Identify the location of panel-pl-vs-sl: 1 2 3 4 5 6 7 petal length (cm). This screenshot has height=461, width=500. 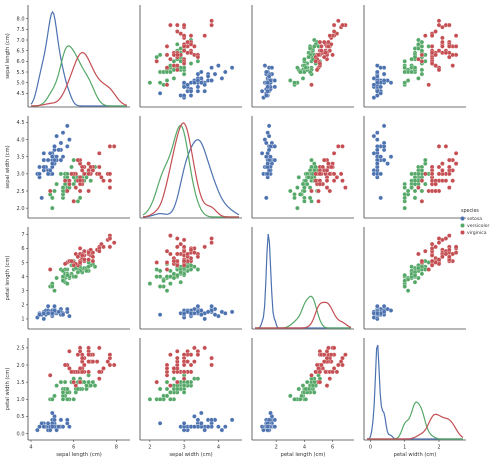
(67, 278).